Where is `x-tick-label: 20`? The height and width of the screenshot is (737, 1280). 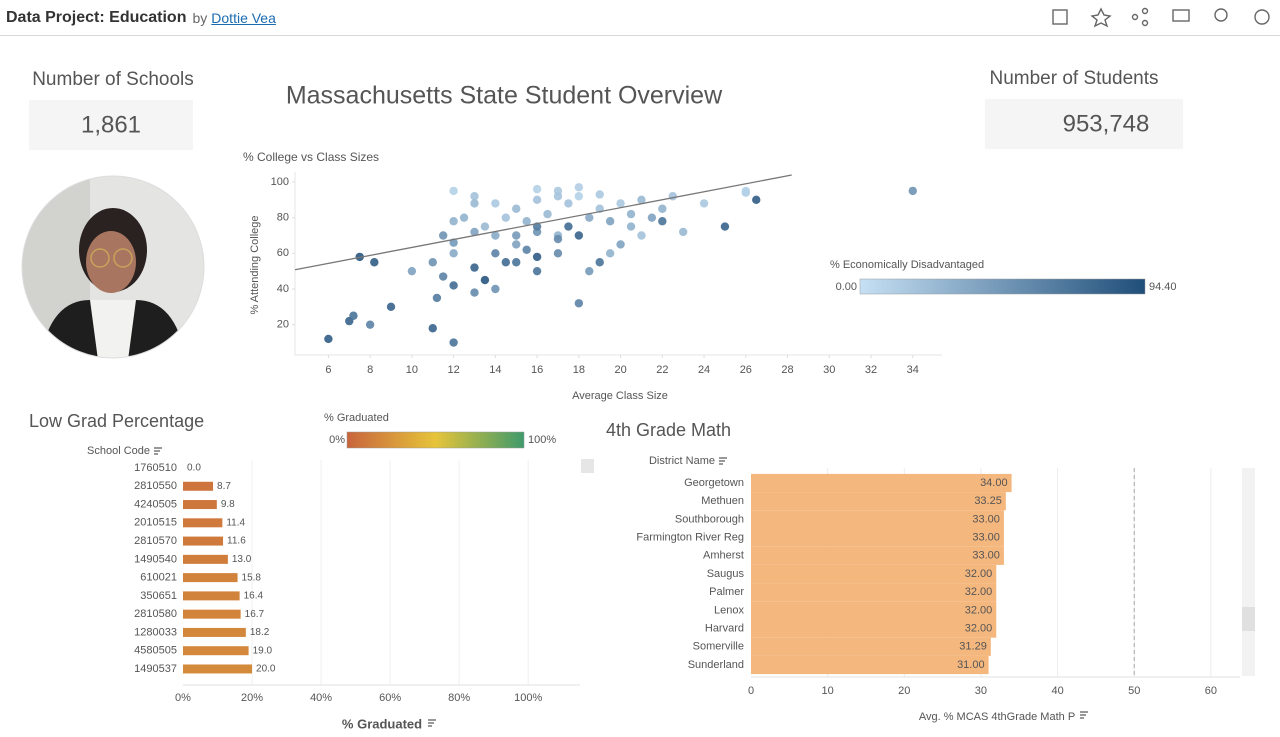 x-tick-label: 20 is located at coordinates (904, 691).